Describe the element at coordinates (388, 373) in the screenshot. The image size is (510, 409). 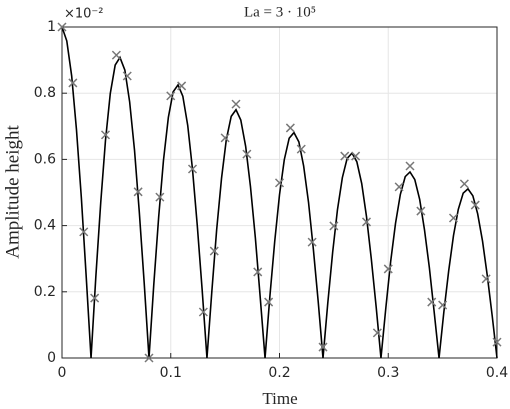
I see `x-tick-label: 0.3` at that location.